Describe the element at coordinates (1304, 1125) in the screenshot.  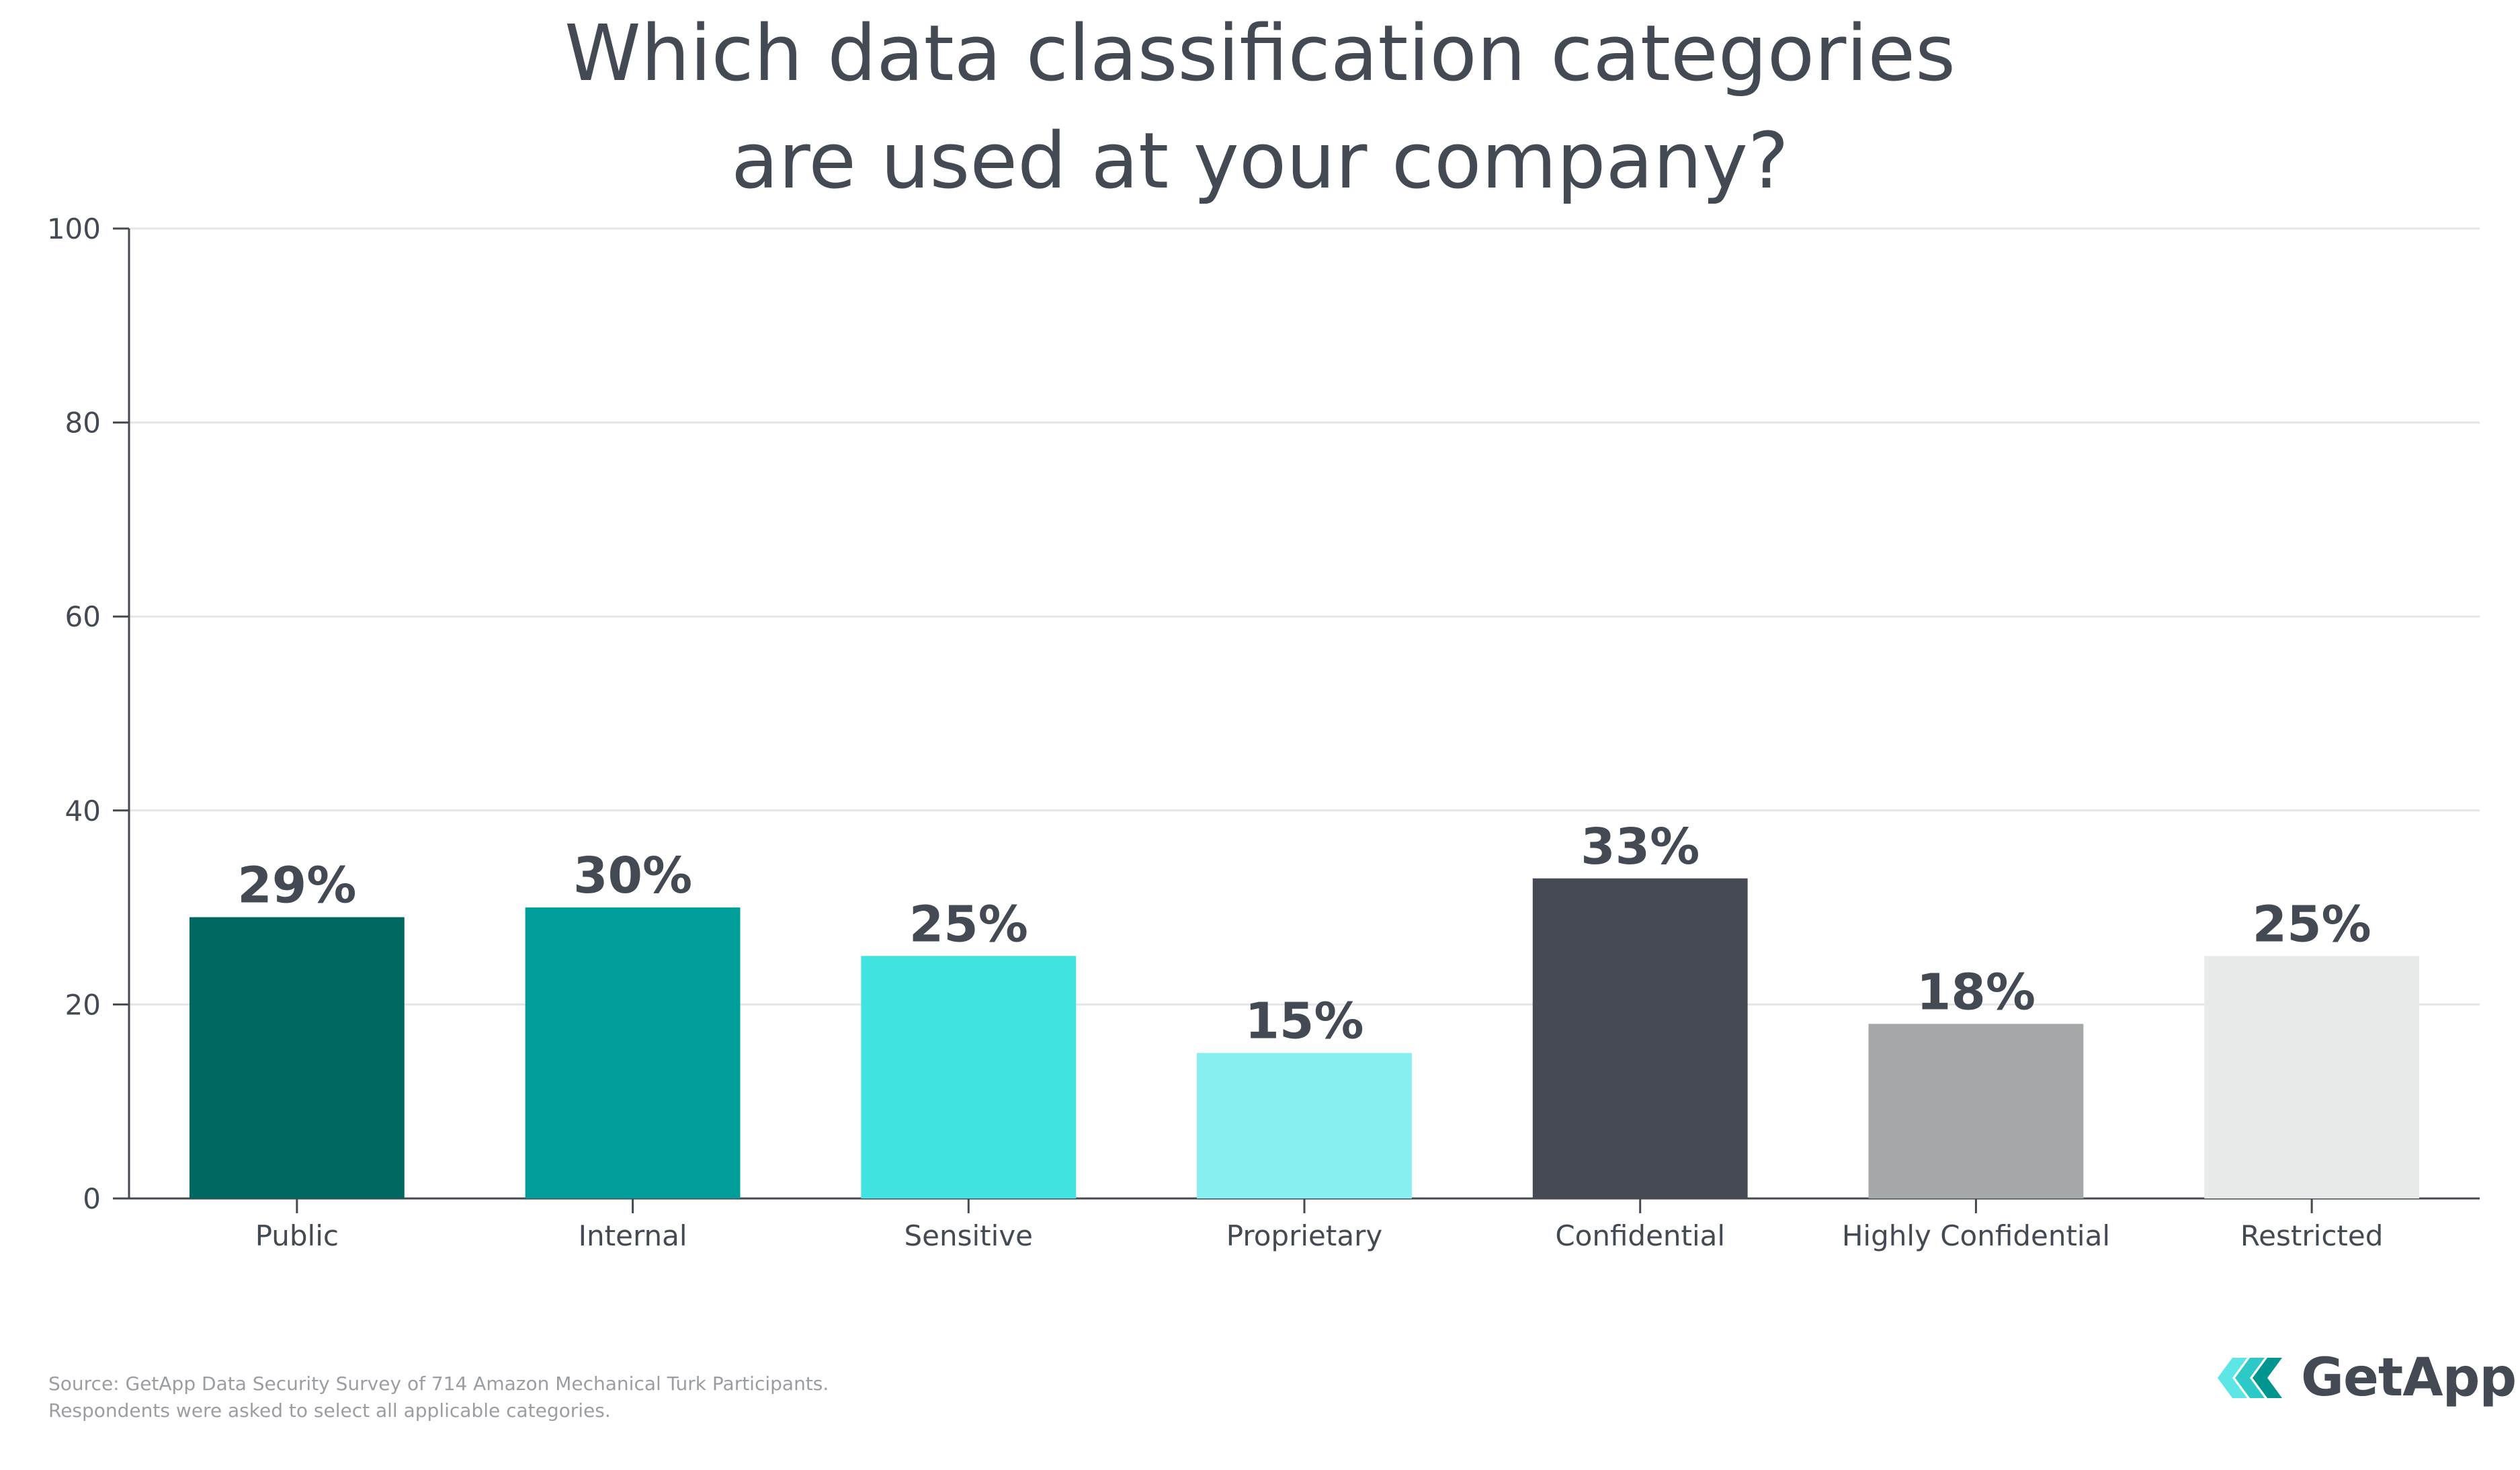
I see `bar-proprietary` at that location.